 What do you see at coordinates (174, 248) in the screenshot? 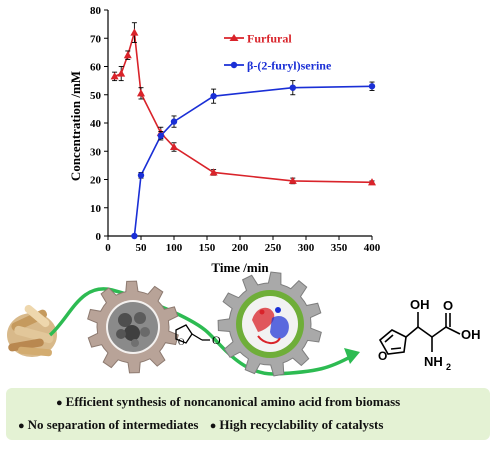
I see `x-tick-label: 100` at bounding box center [174, 248].